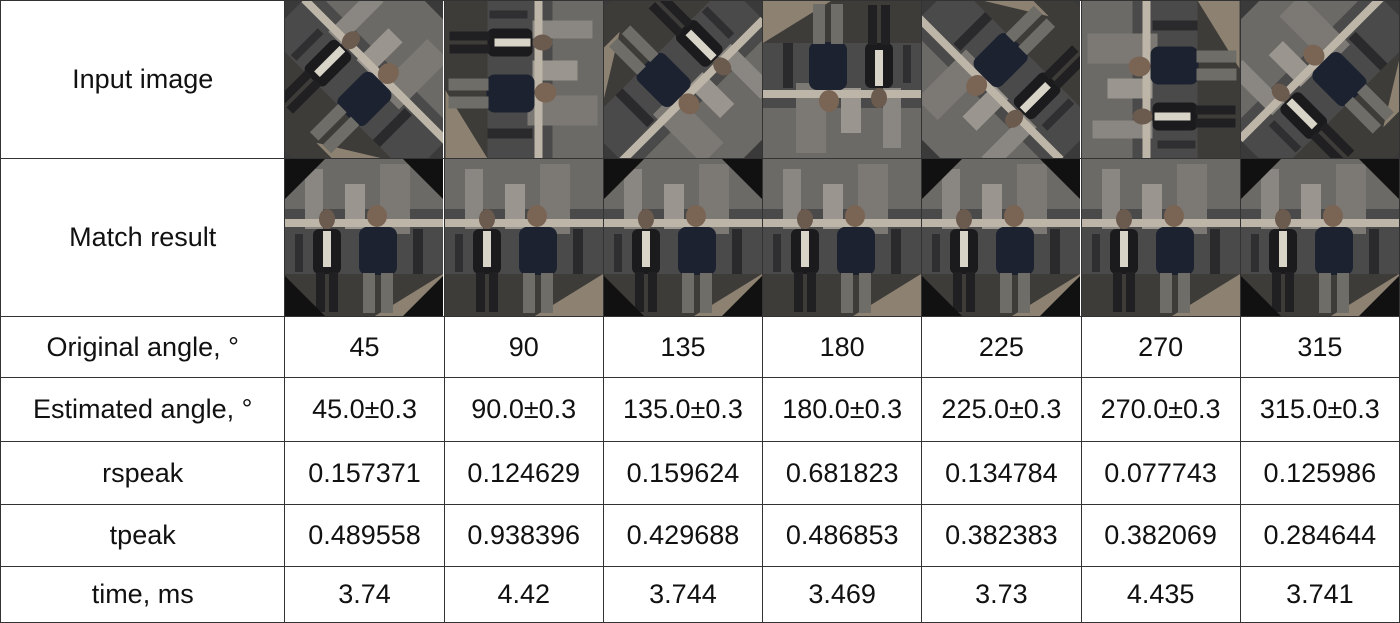 Image resolution: width=1400 pixels, height=623 pixels. I want to click on estimated-angle-value: 135.0±0.3, so click(683, 409).